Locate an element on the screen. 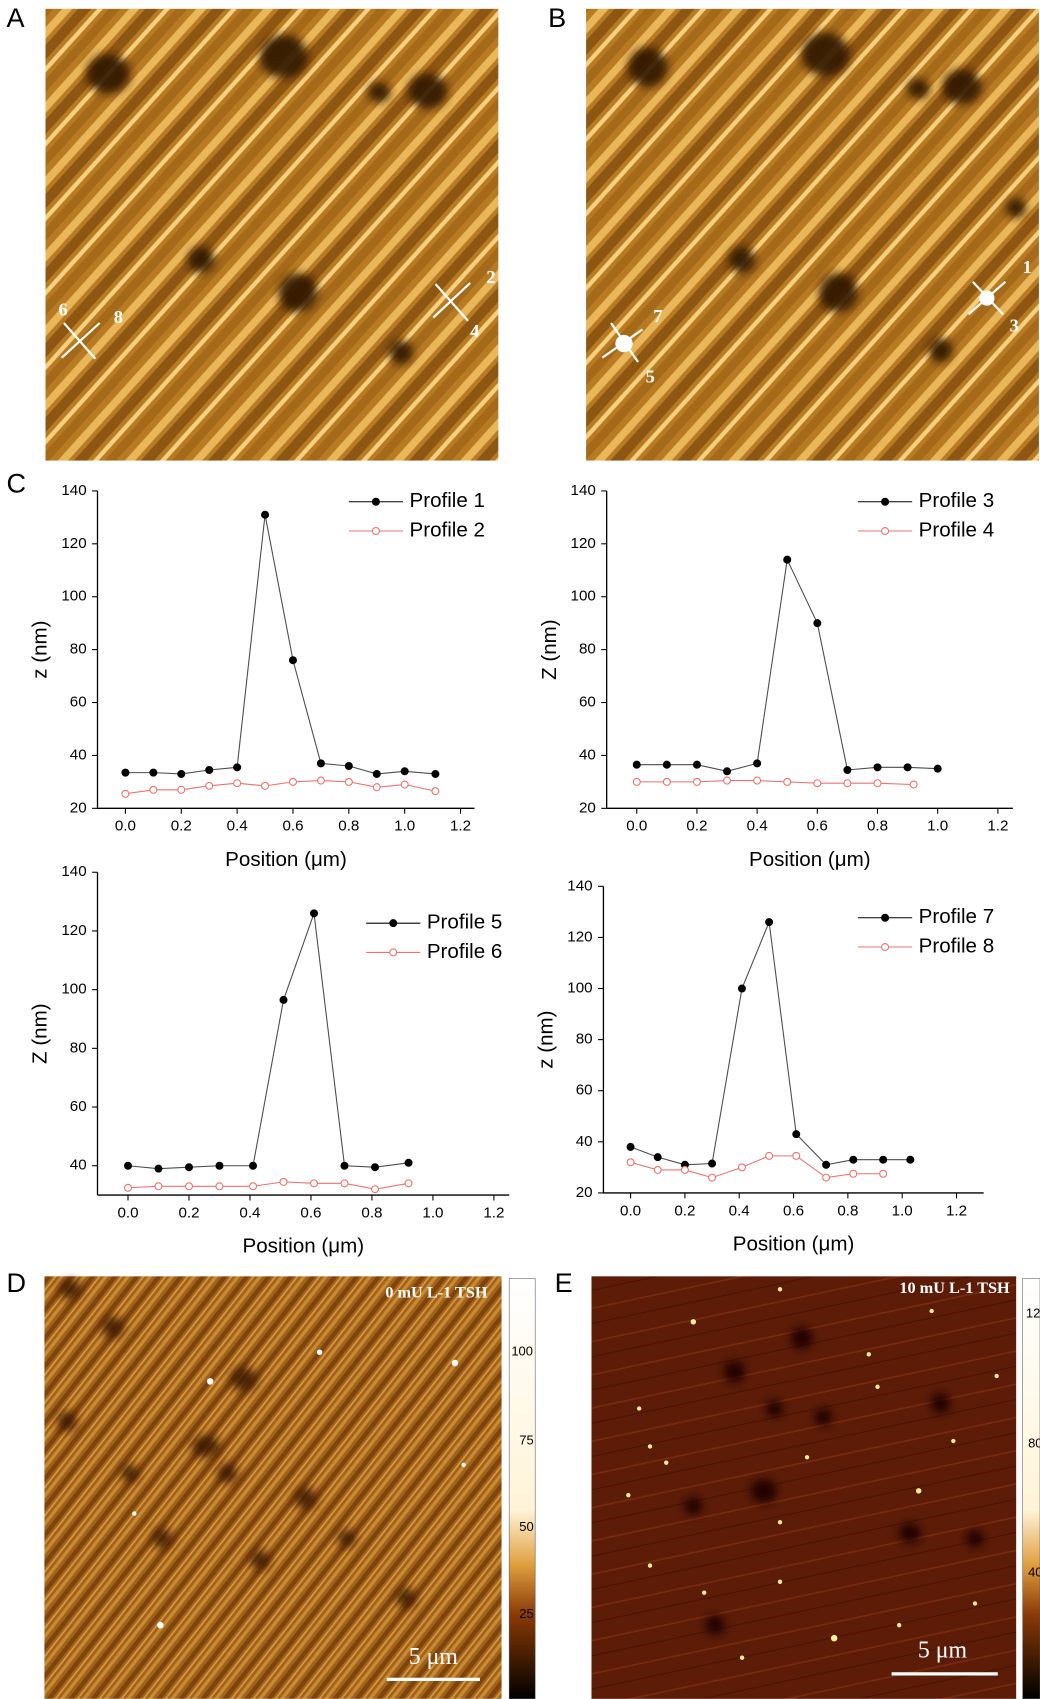 This screenshot has width=1040, height=1699. y-tick-label: 40 is located at coordinates (587, 754).